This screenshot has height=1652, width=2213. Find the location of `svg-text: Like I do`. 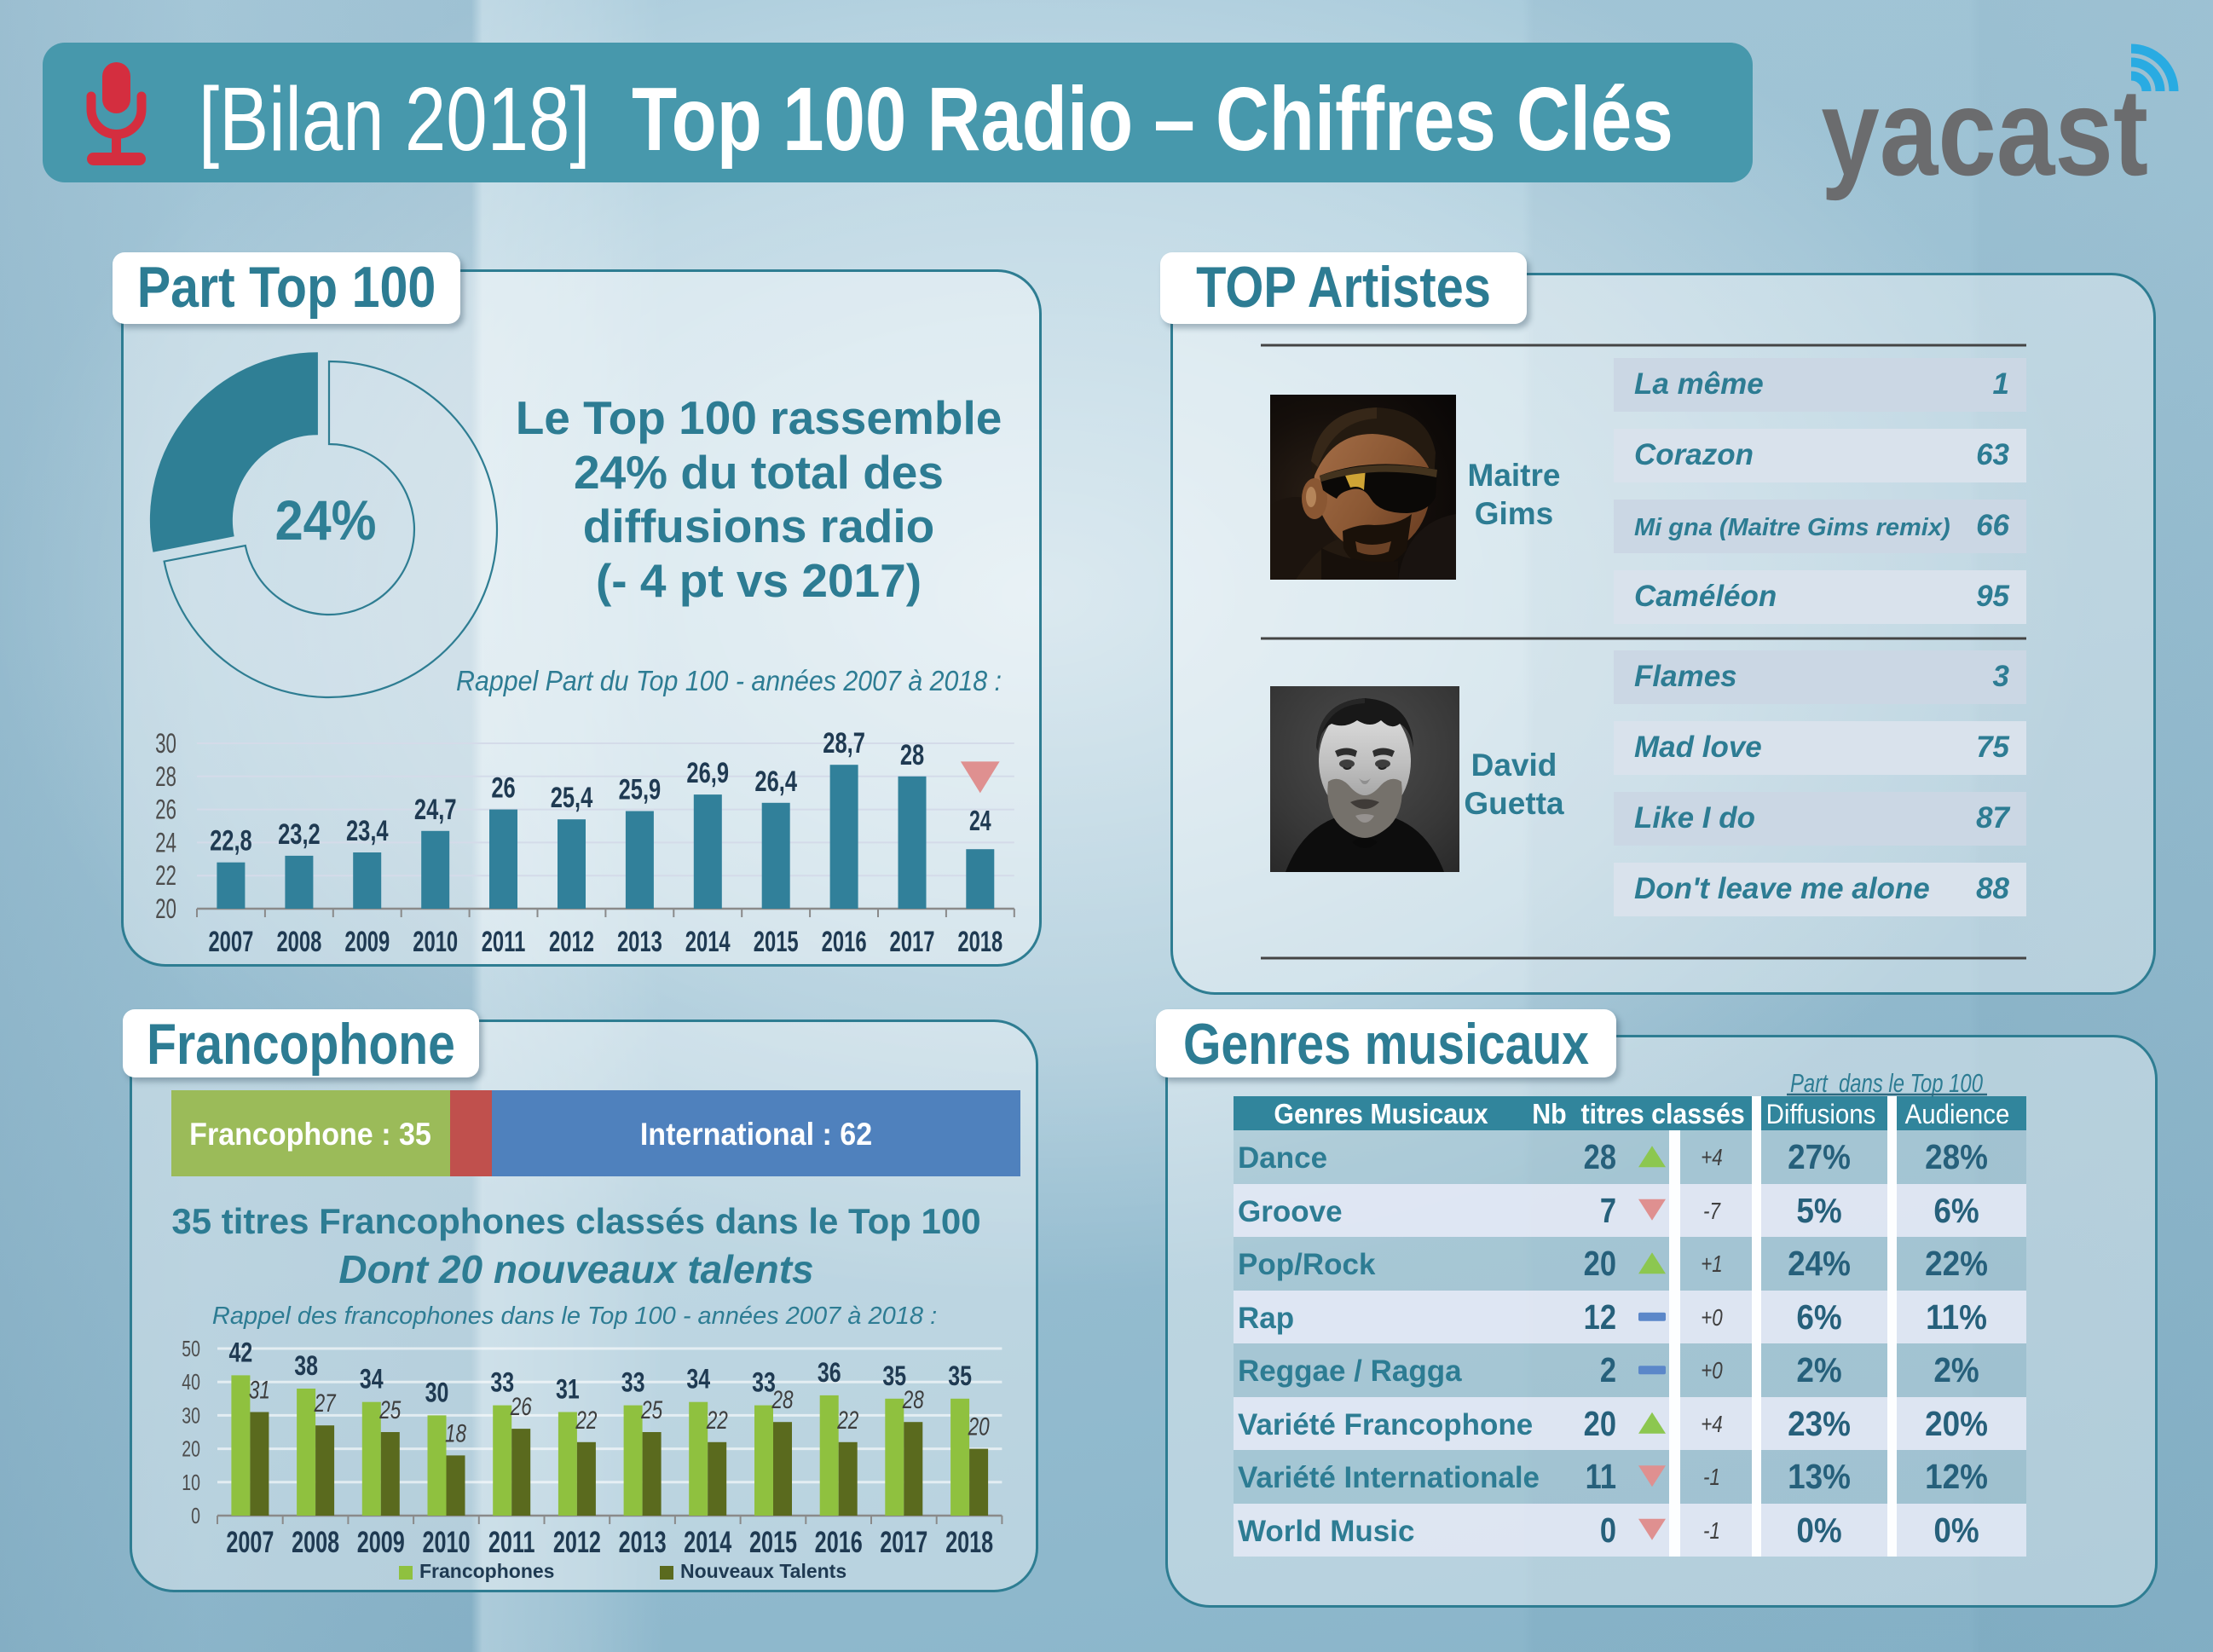

svg-text: Like I do is located at coordinates (1694, 818).